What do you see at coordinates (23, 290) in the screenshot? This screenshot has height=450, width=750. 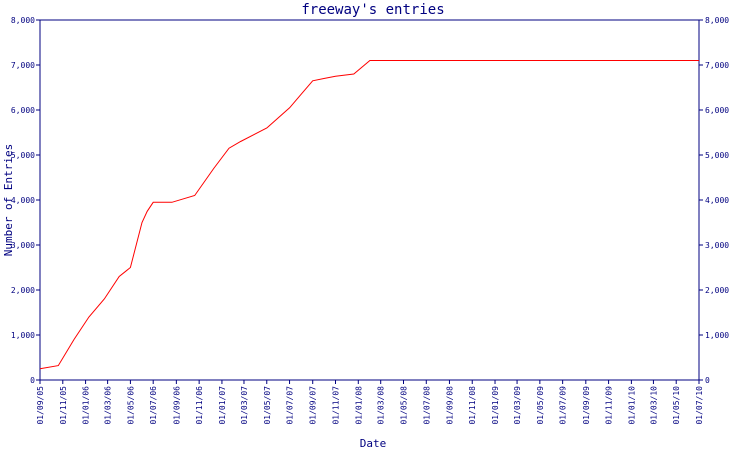 I see `y-tick-label-left: 2,000` at bounding box center [23, 290].